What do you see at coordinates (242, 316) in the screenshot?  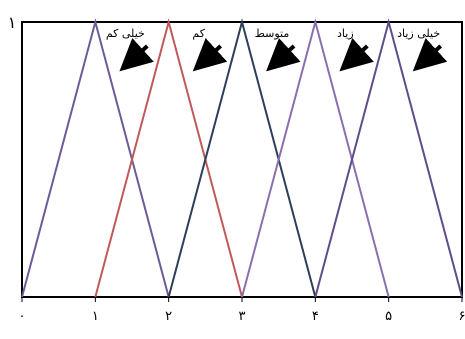 I see `x-tick-label-3: ۳` at bounding box center [242, 316].